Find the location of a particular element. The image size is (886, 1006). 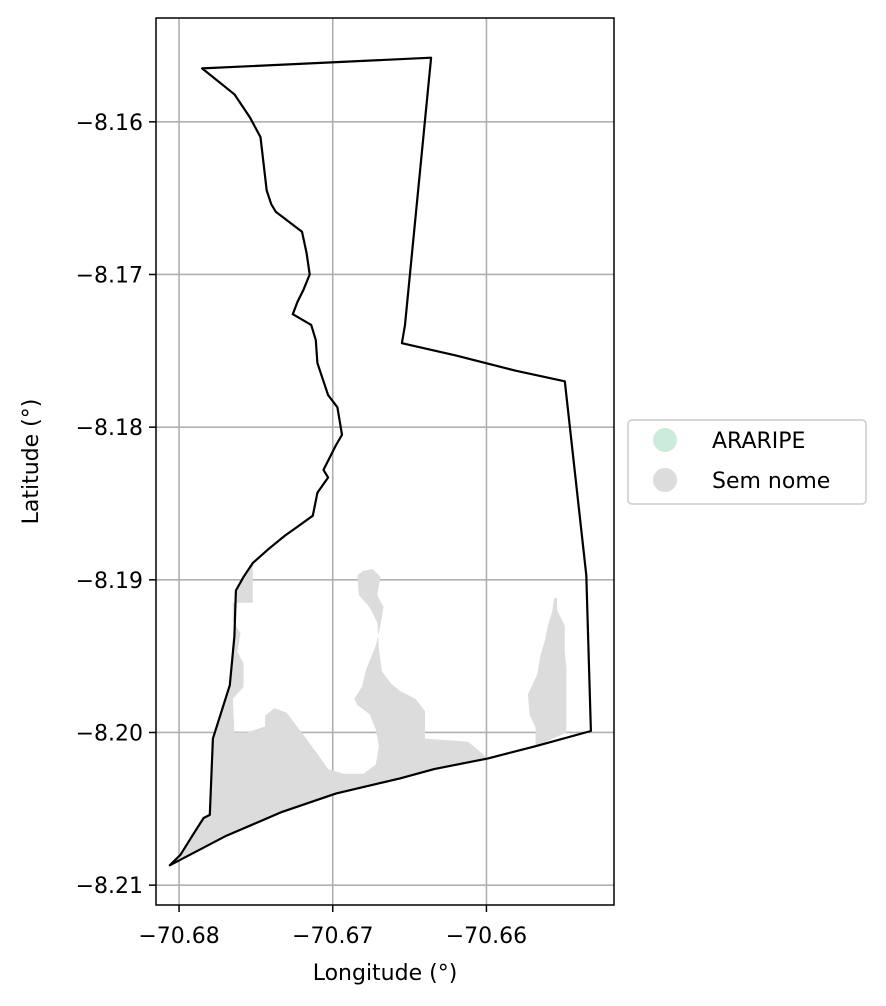

x-axis-label: Longitude (°) is located at coordinates (385, 973).